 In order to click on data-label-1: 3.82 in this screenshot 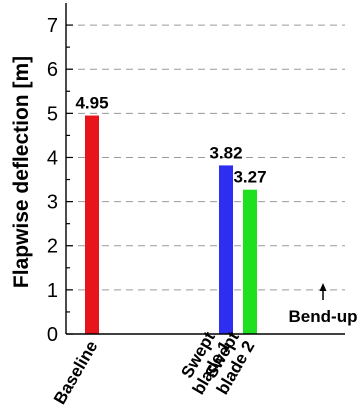, I will do `click(225, 152)`.